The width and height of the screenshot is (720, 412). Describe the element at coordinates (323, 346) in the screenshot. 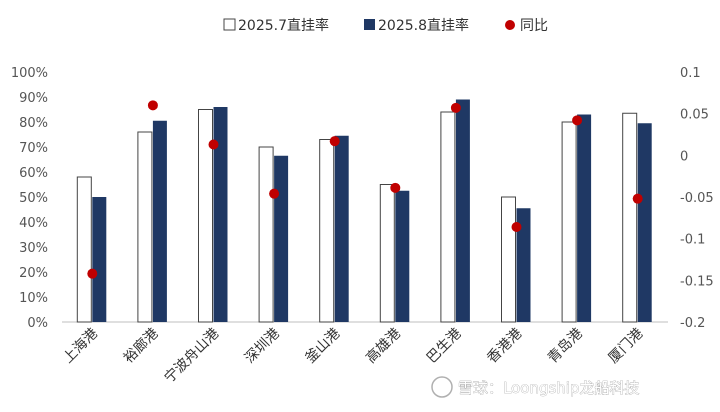

I see `category-label: 釜山港` at that location.